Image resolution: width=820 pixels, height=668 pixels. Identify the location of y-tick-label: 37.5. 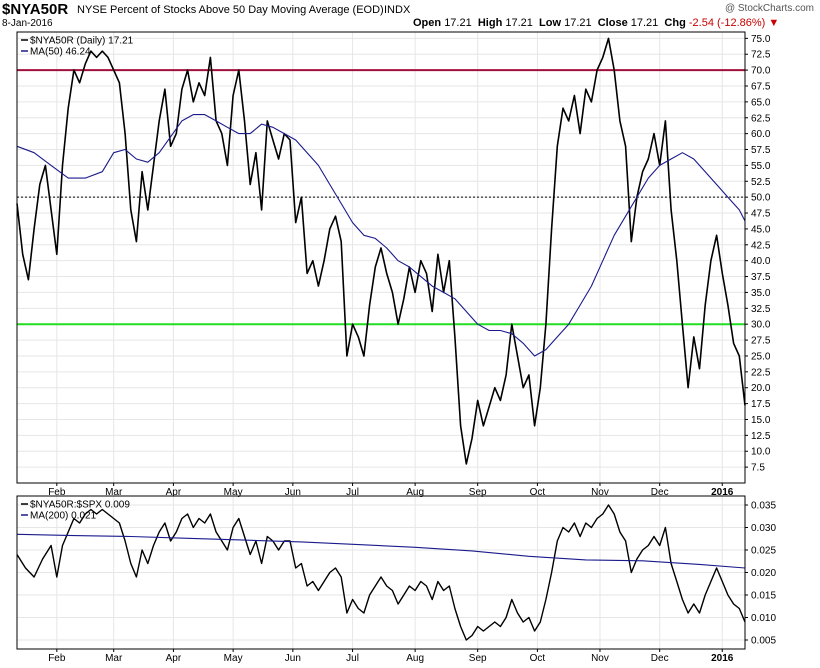
(761, 277).